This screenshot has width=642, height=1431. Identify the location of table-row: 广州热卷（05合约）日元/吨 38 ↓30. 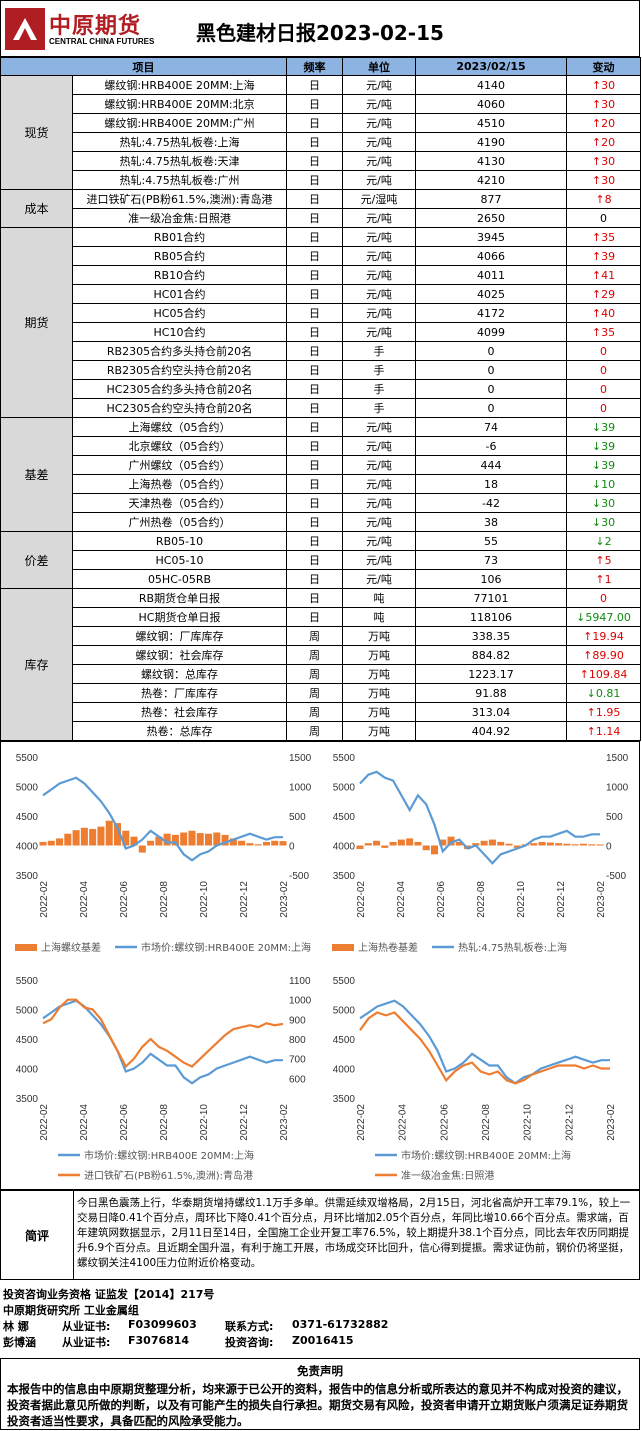
(321, 522).